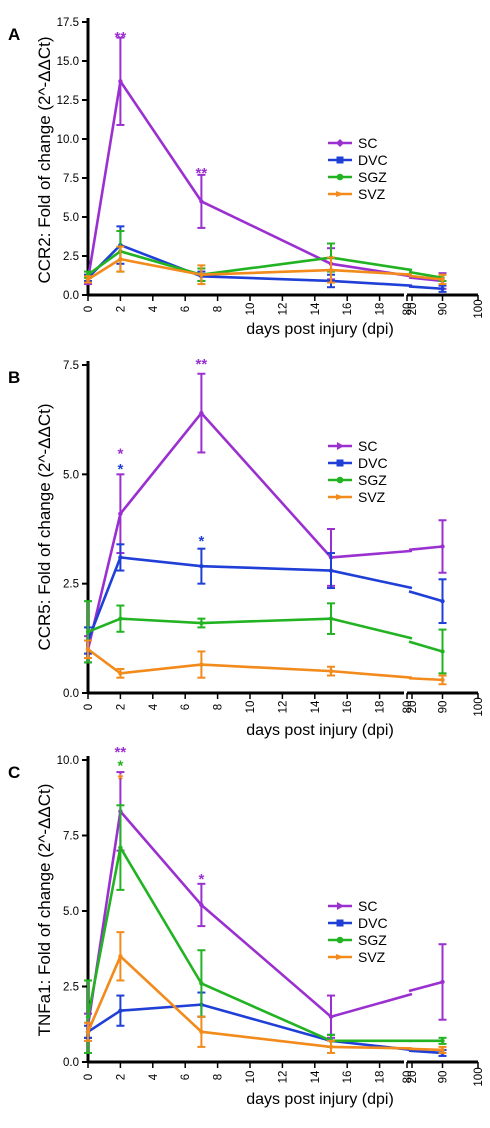 The height and width of the screenshot is (1128, 490). I want to click on x-tick-label: 80, so click(408, 309).